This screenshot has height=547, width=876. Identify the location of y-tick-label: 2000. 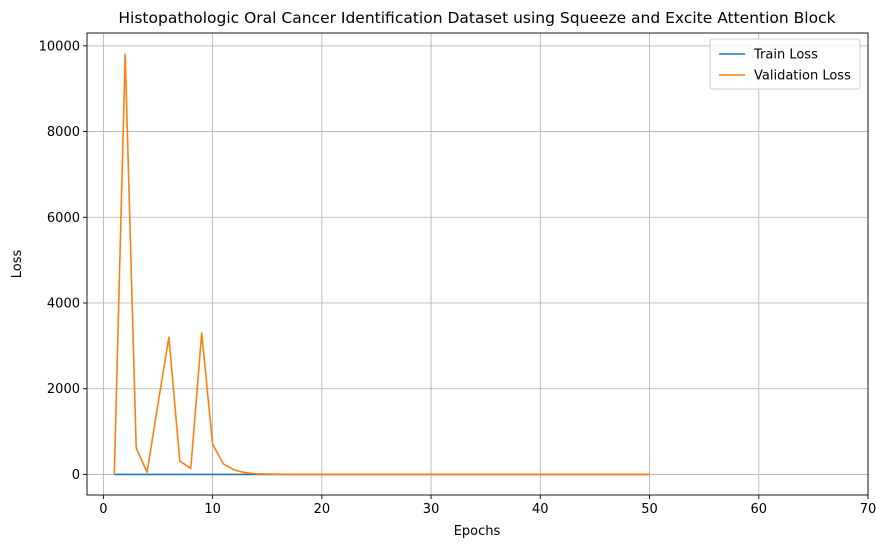
(63, 389).